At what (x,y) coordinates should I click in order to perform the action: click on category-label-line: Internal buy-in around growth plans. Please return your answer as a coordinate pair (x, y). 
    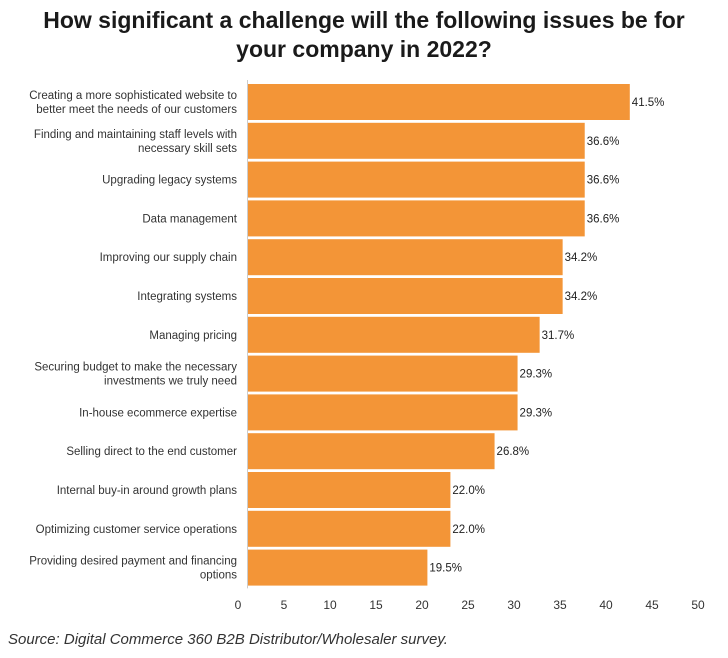
    Looking at the image, I should click on (147, 491).